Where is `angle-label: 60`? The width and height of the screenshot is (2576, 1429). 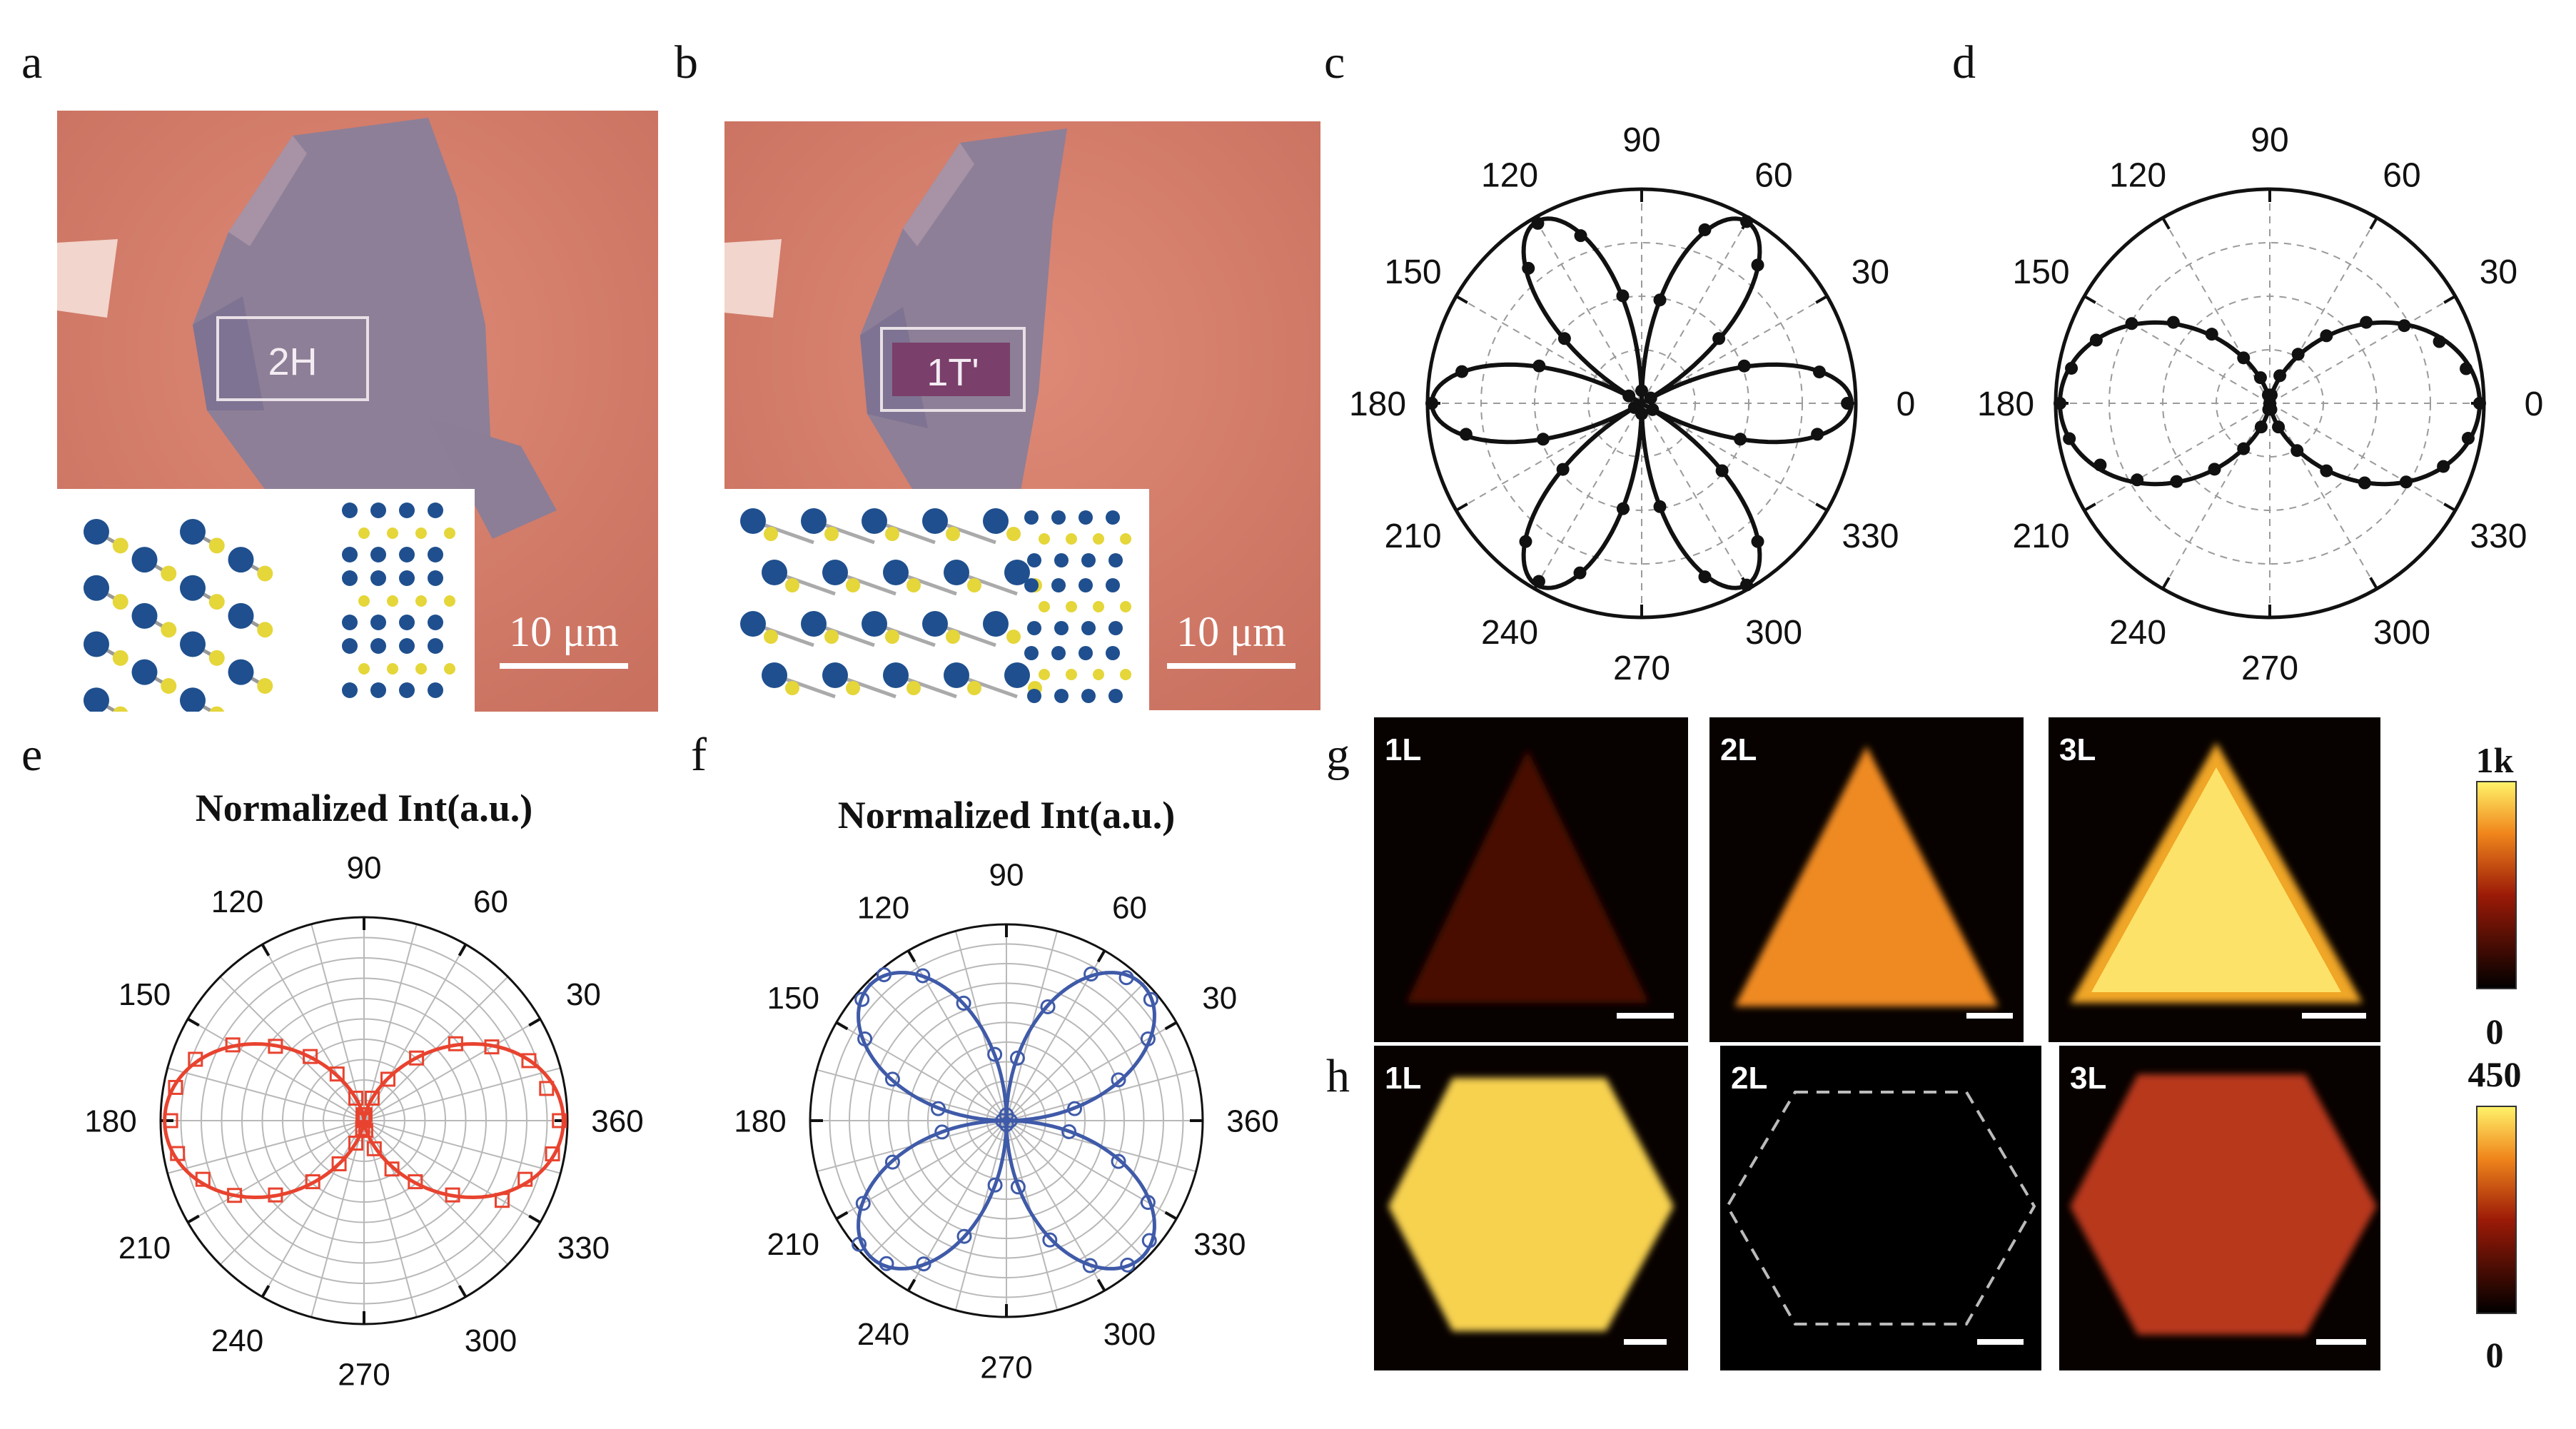 angle-label: 60 is located at coordinates (1129, 908).